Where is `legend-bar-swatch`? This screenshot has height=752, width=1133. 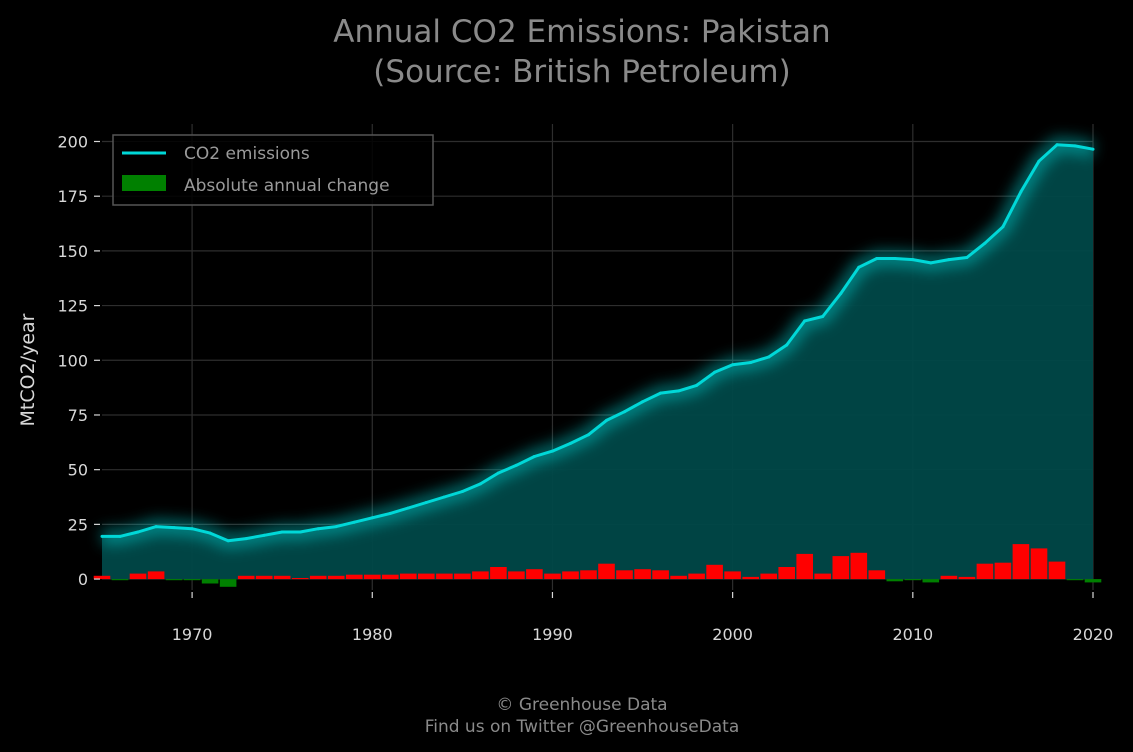
legend-bar-swatch is located at coordinates (144, 183).